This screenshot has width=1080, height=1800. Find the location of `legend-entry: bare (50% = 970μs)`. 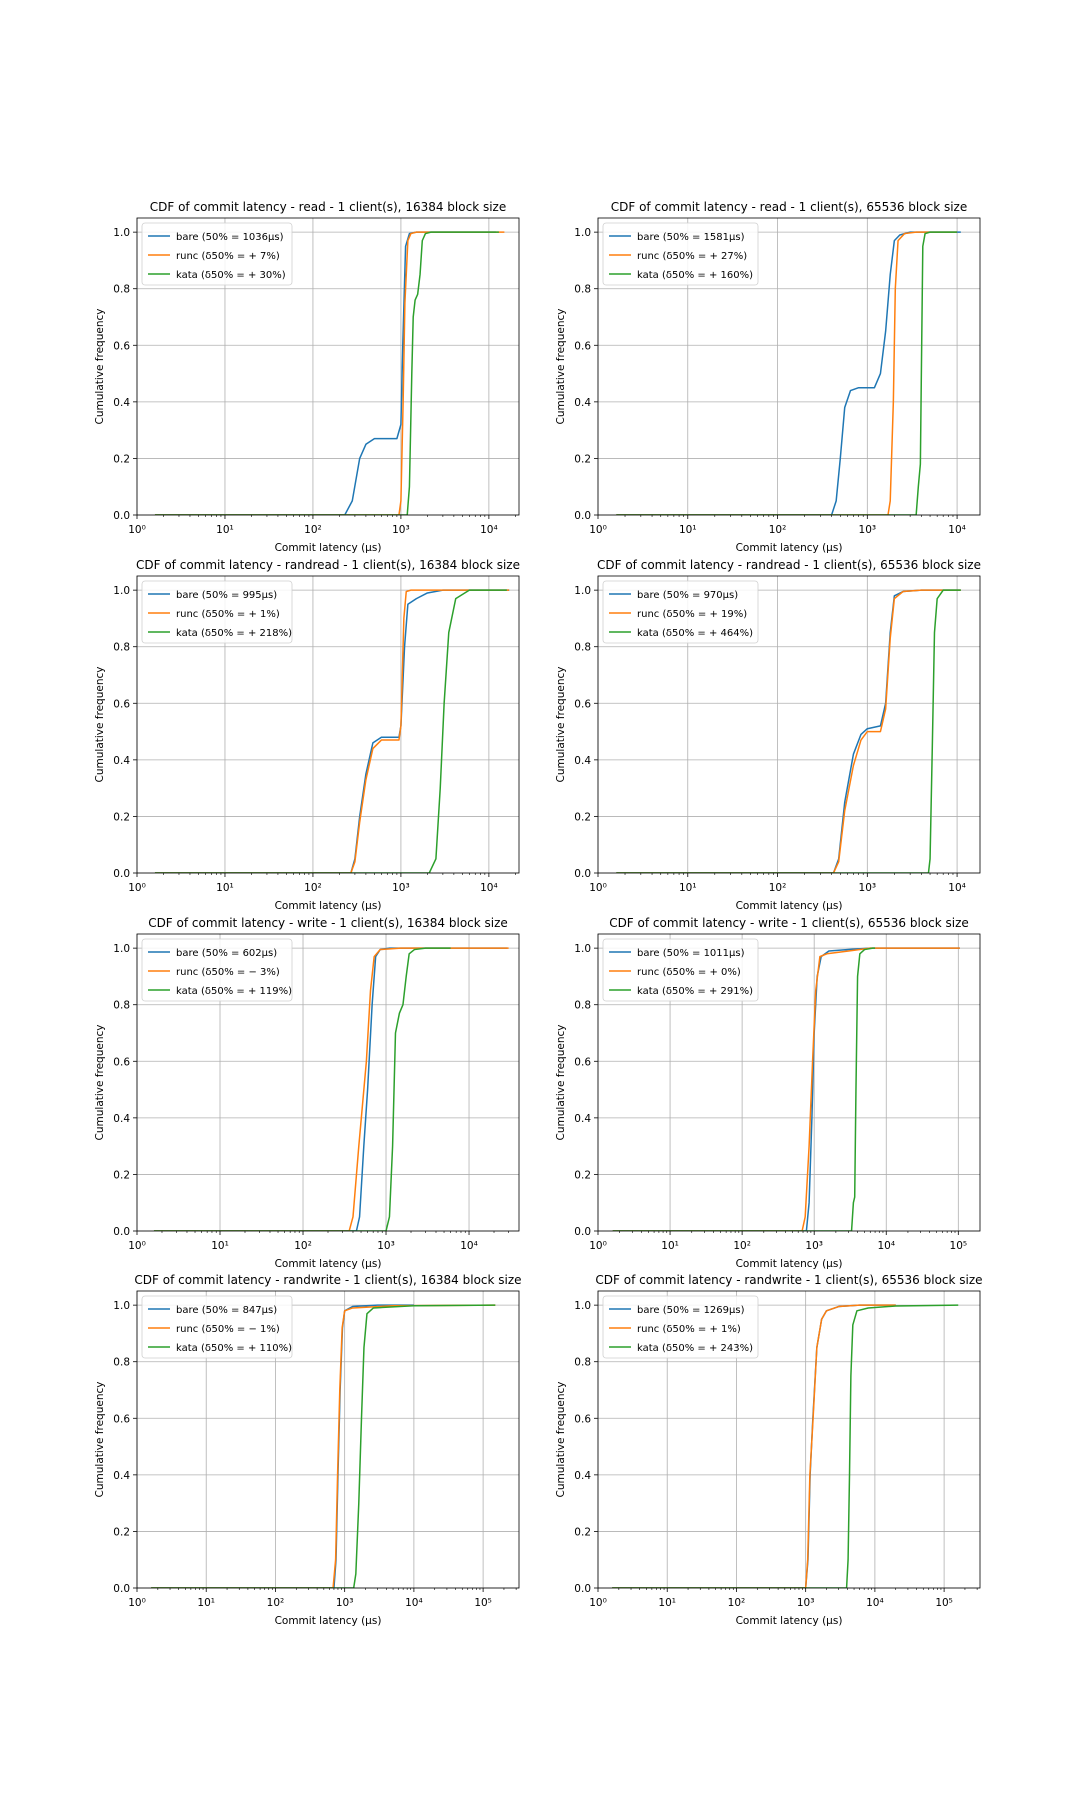

legend-entry: bare (50% = 970μs) is located at coordinates (687, 595).